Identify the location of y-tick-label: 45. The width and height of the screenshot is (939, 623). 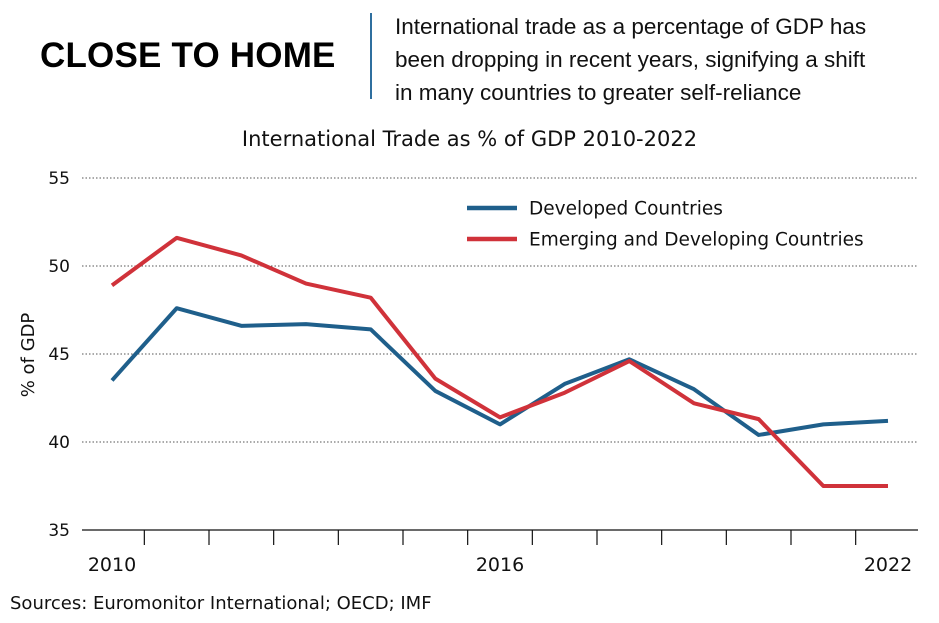
(59, 355).